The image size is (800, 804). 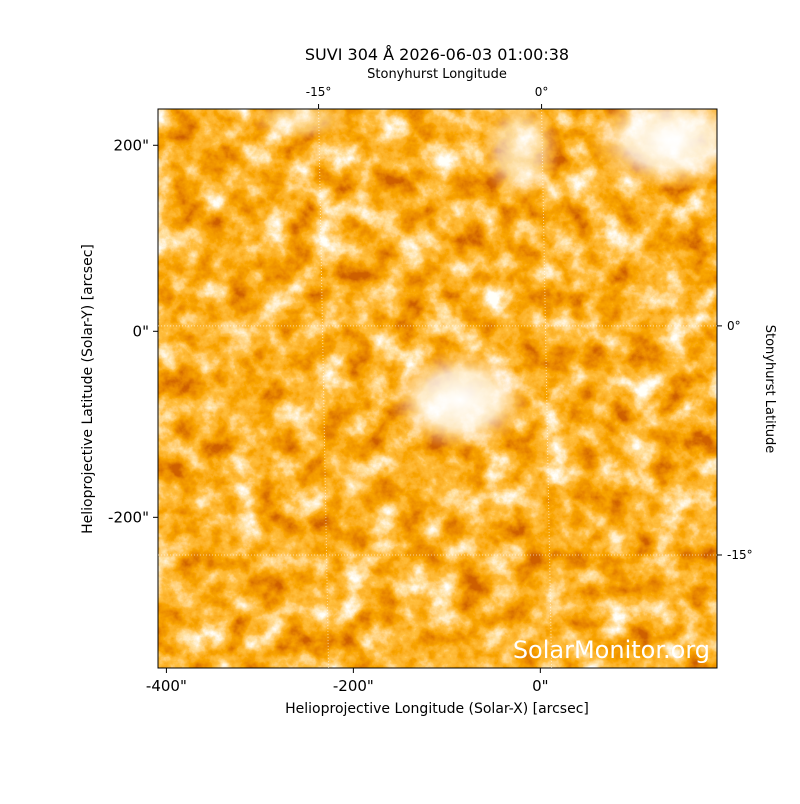 What do you see at coordinates (128, 517) in the screenshot?
I see `y-tick-label: -200"` at bounding box center [128, 517].